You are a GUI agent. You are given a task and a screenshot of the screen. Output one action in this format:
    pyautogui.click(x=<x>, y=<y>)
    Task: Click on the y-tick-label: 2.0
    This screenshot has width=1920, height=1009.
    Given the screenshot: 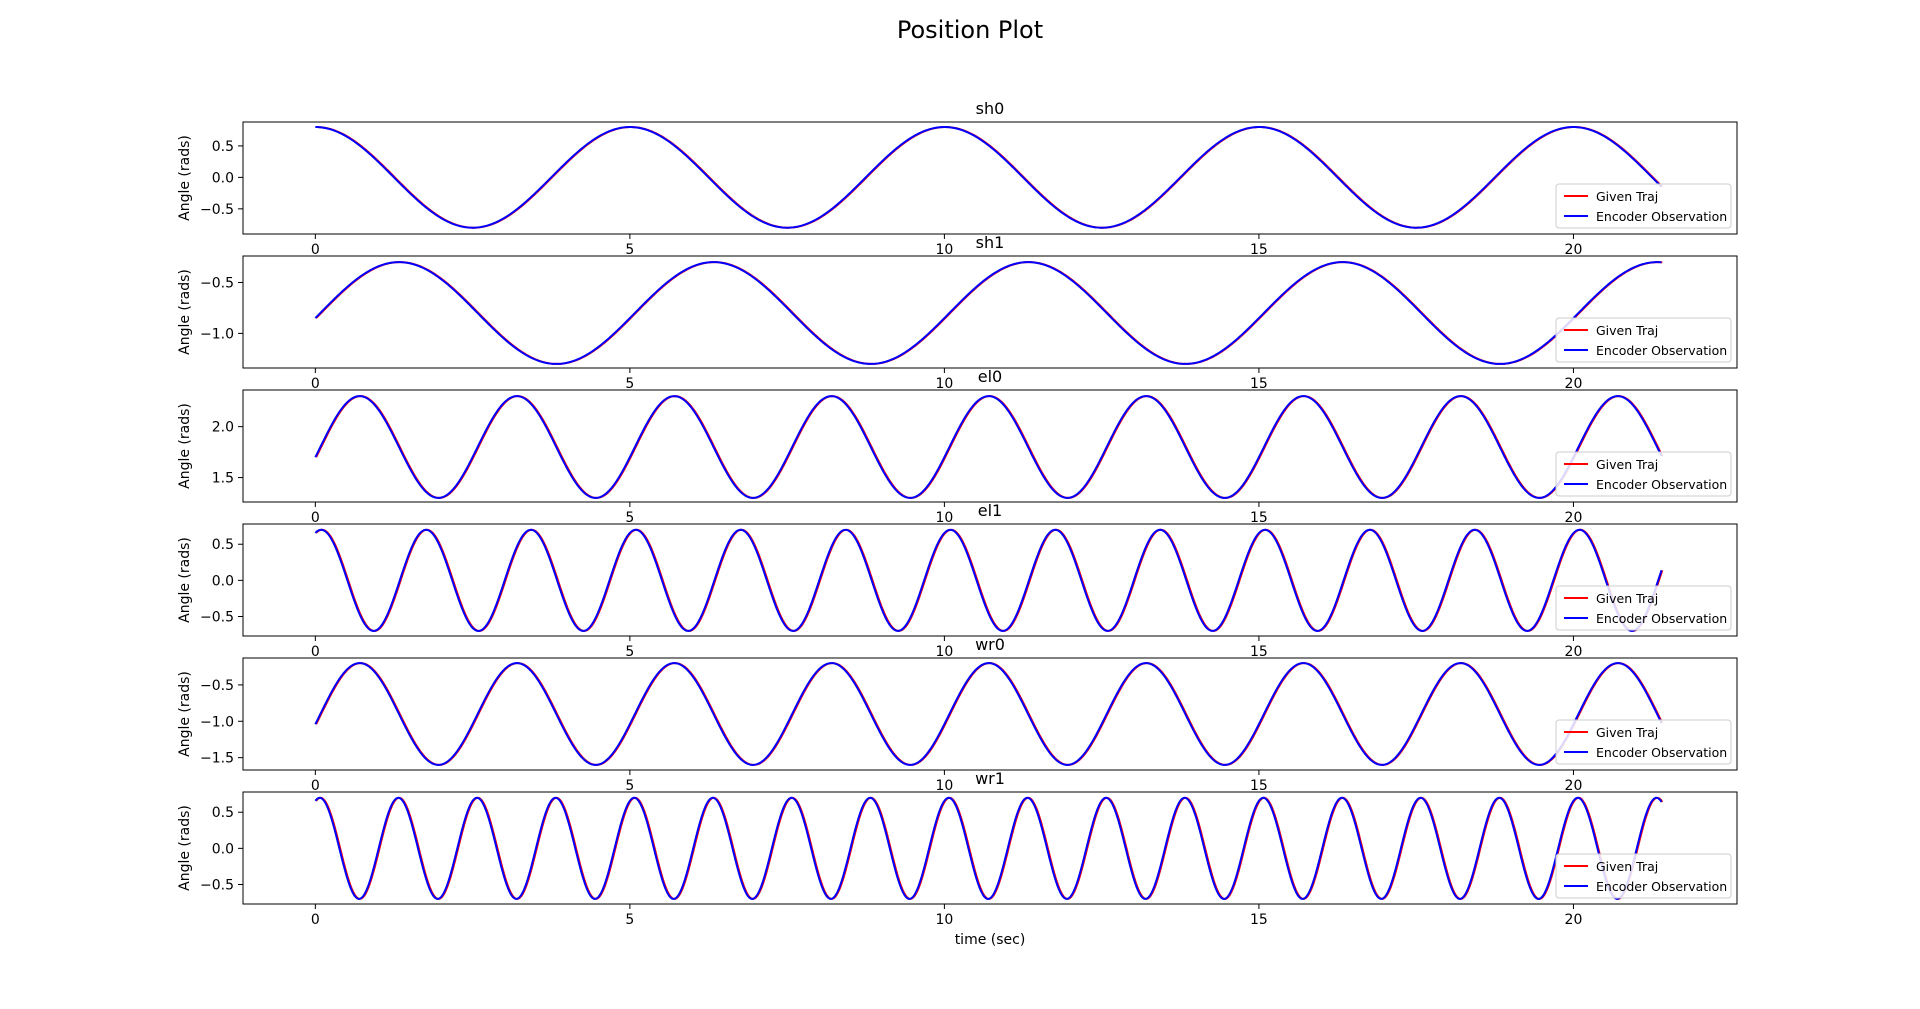 What is the action you would take?
    pyautogui.click(x=223, y=428)
    